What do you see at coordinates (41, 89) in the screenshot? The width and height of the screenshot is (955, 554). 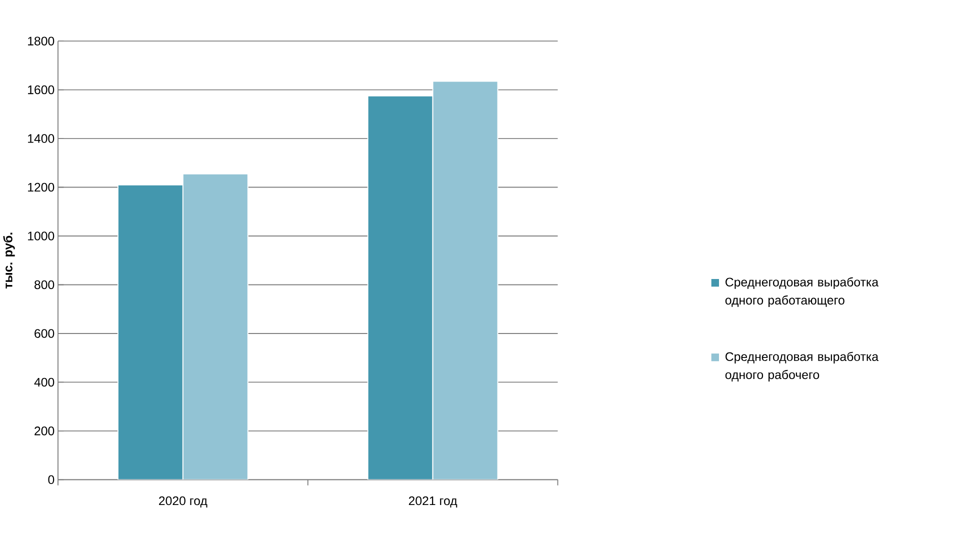 I see `y-tick-label: 1600` at bounding box center [41, 89].